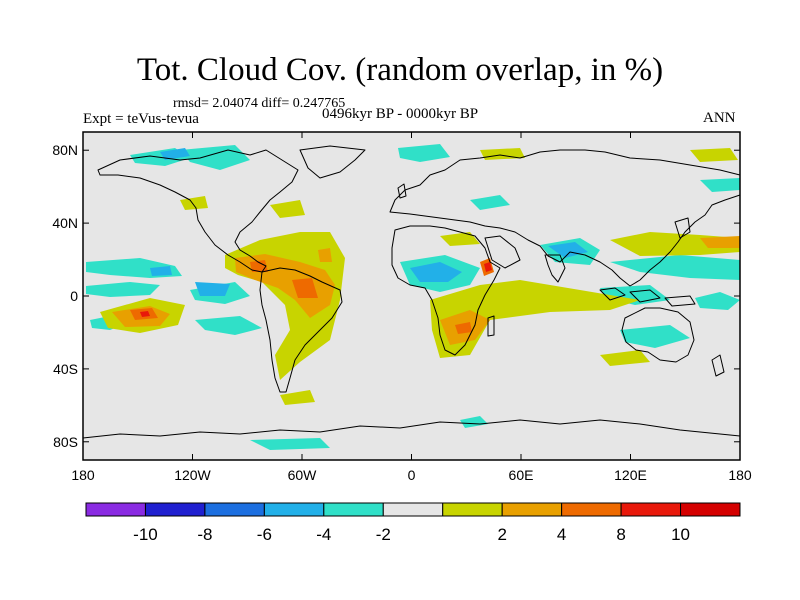 The height and width of the screenshot is (600, 800). I want to click on experiment-label: Expt = teVus-tevua, so click(141, 119).